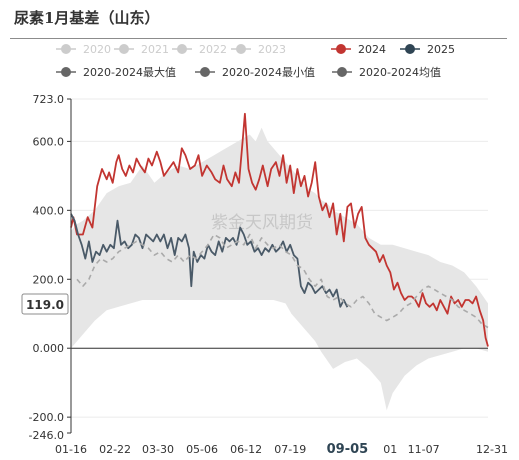 The height and width of the screenshot is (460, 519). Describe the element at coordinates (268, 72) in the screenshot. I see `legend-label: 2020-2024最小值` at that location.